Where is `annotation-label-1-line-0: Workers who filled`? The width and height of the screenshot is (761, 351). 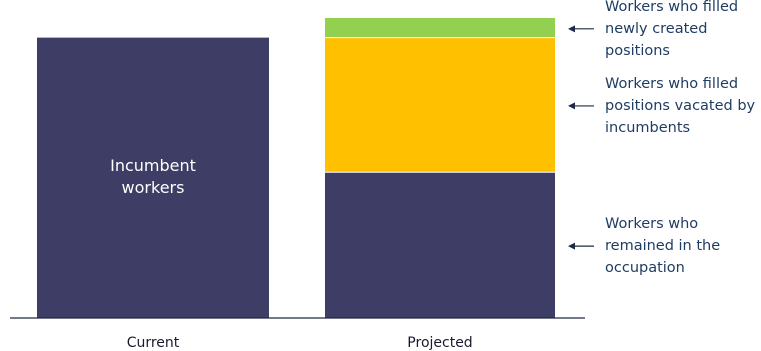
annotation-label-1-line-0: Workers who filled is located at coordinates (671, 84).